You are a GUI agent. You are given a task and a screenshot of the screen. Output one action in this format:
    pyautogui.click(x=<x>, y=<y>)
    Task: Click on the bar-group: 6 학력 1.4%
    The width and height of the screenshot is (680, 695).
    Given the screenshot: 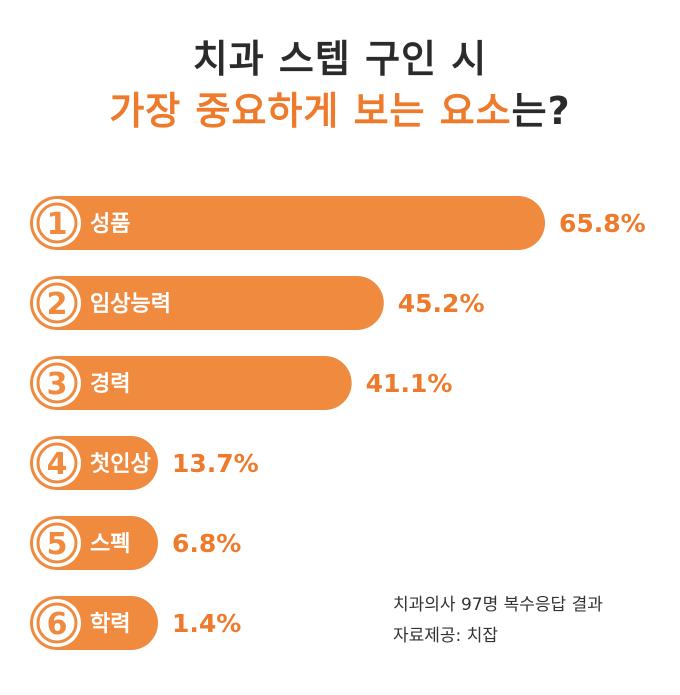 What is the action you would take?
    pyautogui.click(x=135, y=623)
    